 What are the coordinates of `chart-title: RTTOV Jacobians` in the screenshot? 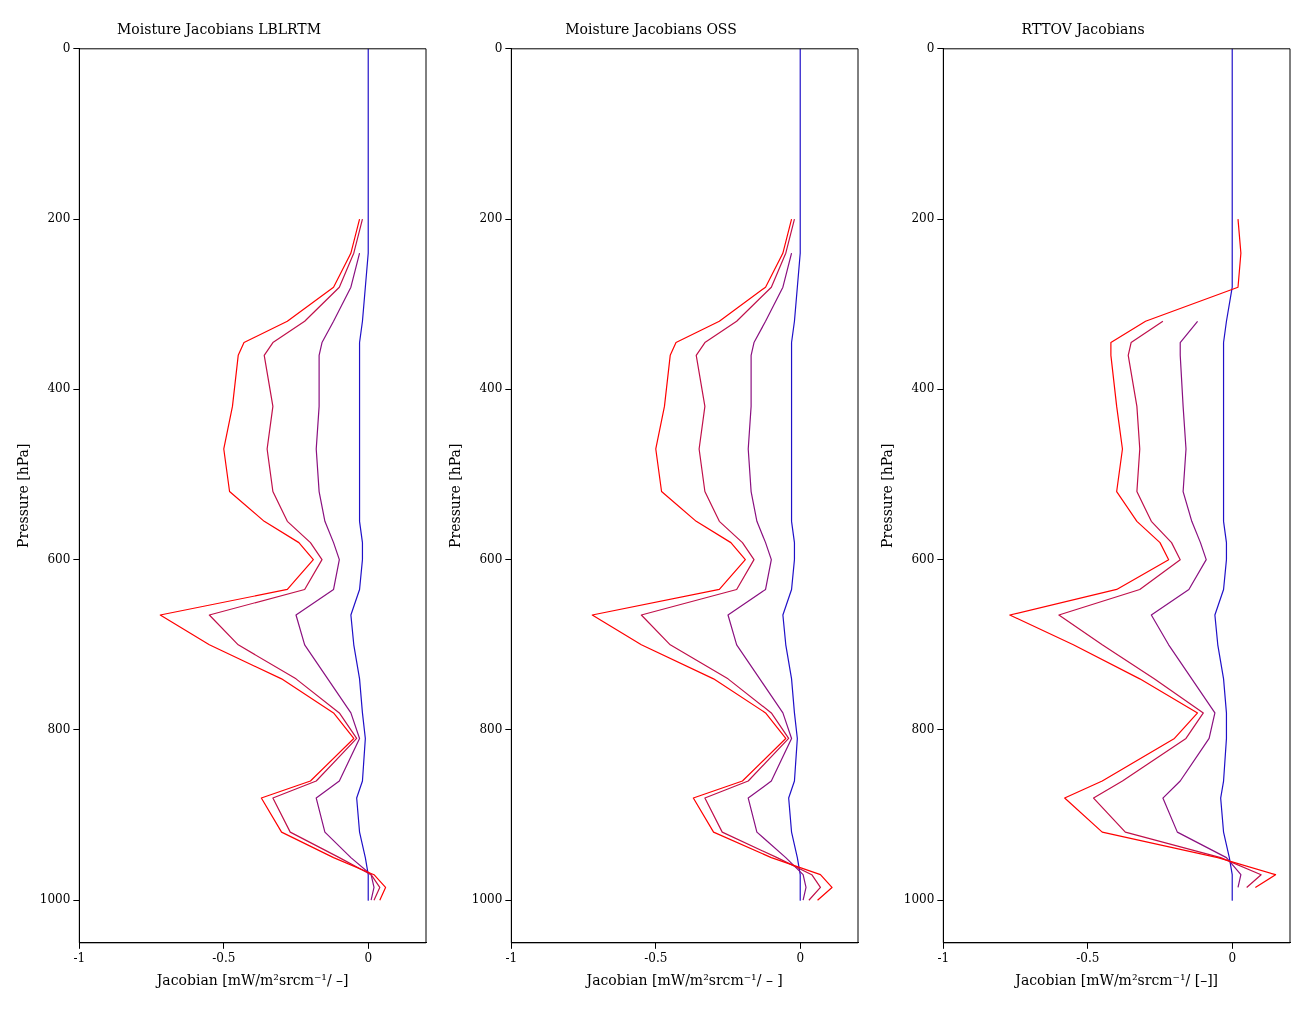 It's located at (1083, 29).